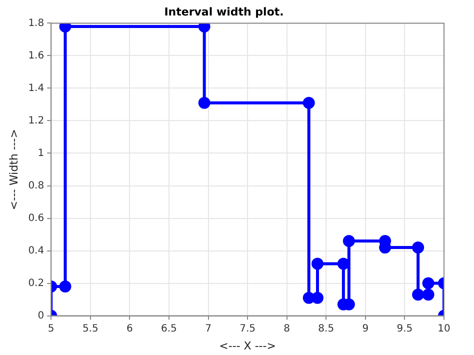 Image resolution: width=474 pixels, height=355 pixels. What do you see at coordinates (36, 120) in the screenshot?
I see `y-tick-label: 1.2` at bounding box center [36, 120].